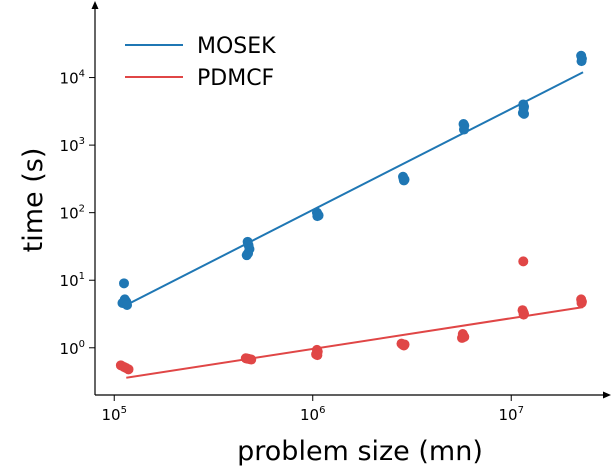 Image resolution: width=611 pixels, height=474 pixels. I want to click on y-tick-label-3-base: 10, so click(69, 146).